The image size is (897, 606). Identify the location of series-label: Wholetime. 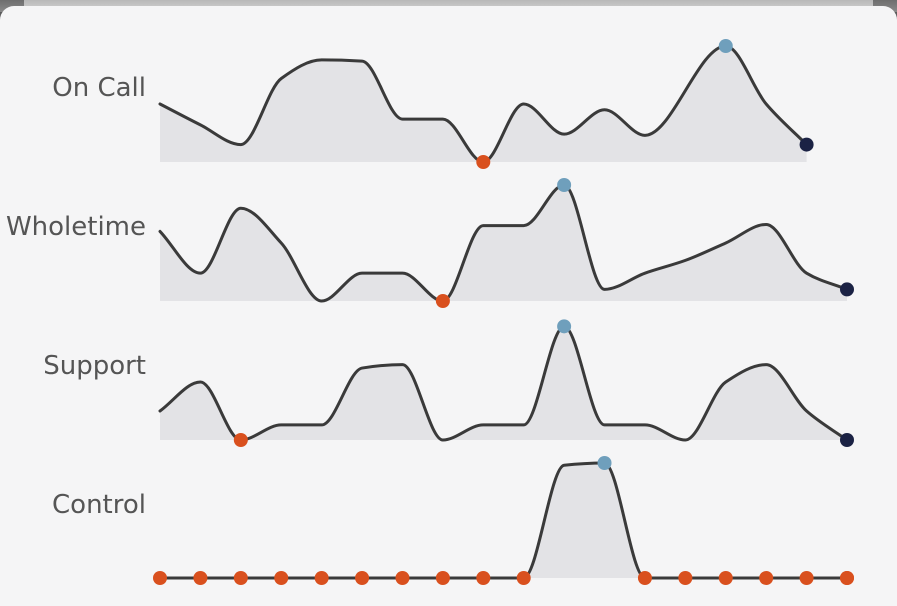
(76, 227).